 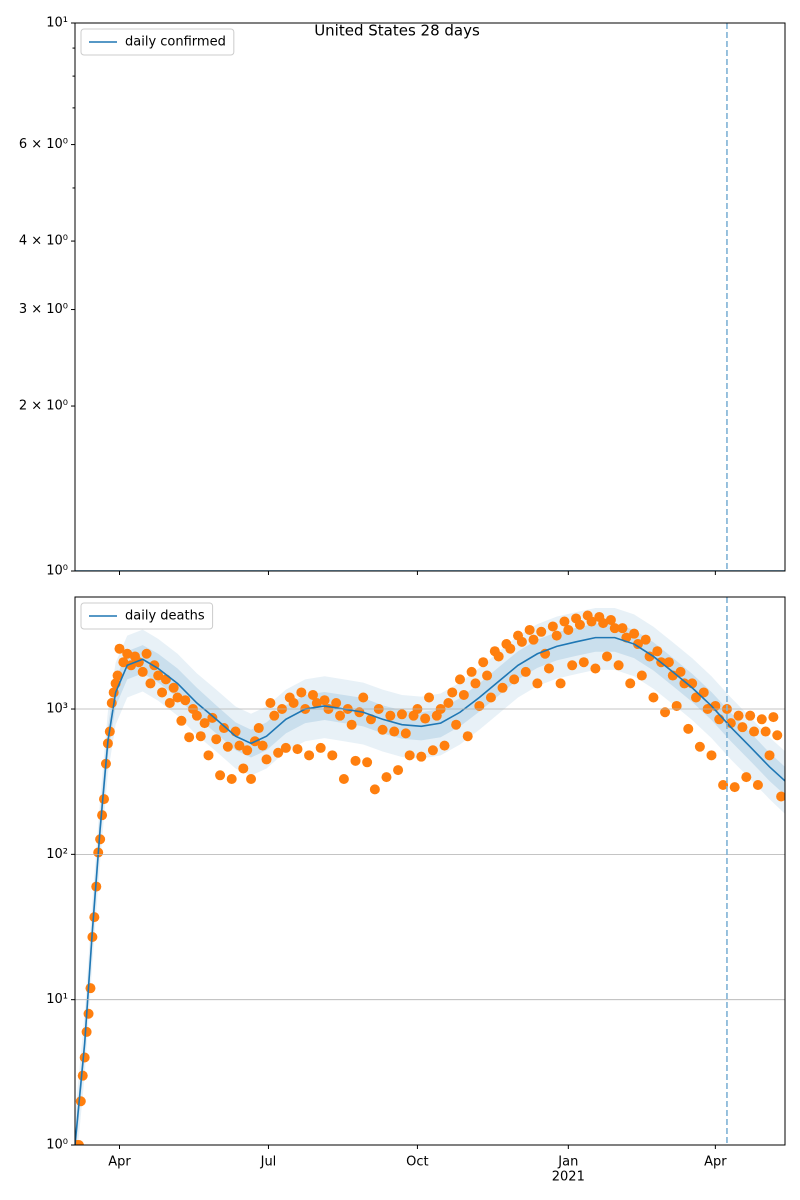 I want to click on y-tick-label: 3 × 10⁰, so click(x=43, y=309).